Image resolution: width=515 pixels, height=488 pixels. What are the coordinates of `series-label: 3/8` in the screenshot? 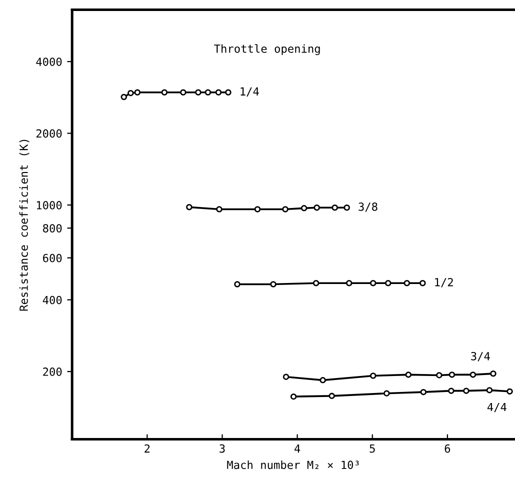 It's located at (368, 207).